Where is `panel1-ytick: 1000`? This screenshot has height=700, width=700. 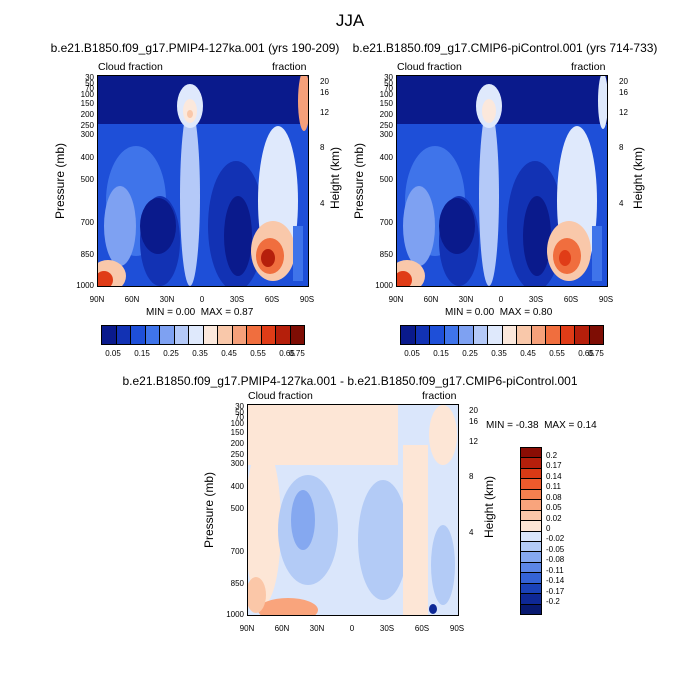
panel1-ytick: 1000 is located at coordinates (85, 285).